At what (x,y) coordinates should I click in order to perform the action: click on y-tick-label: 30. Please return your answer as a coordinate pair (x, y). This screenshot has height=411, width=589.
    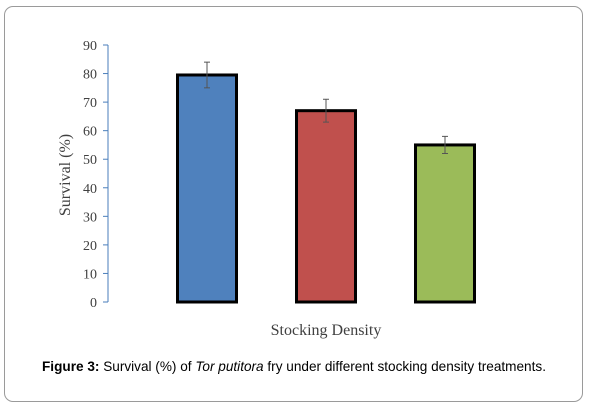
    Looking at the image, I should click on (90, 217).